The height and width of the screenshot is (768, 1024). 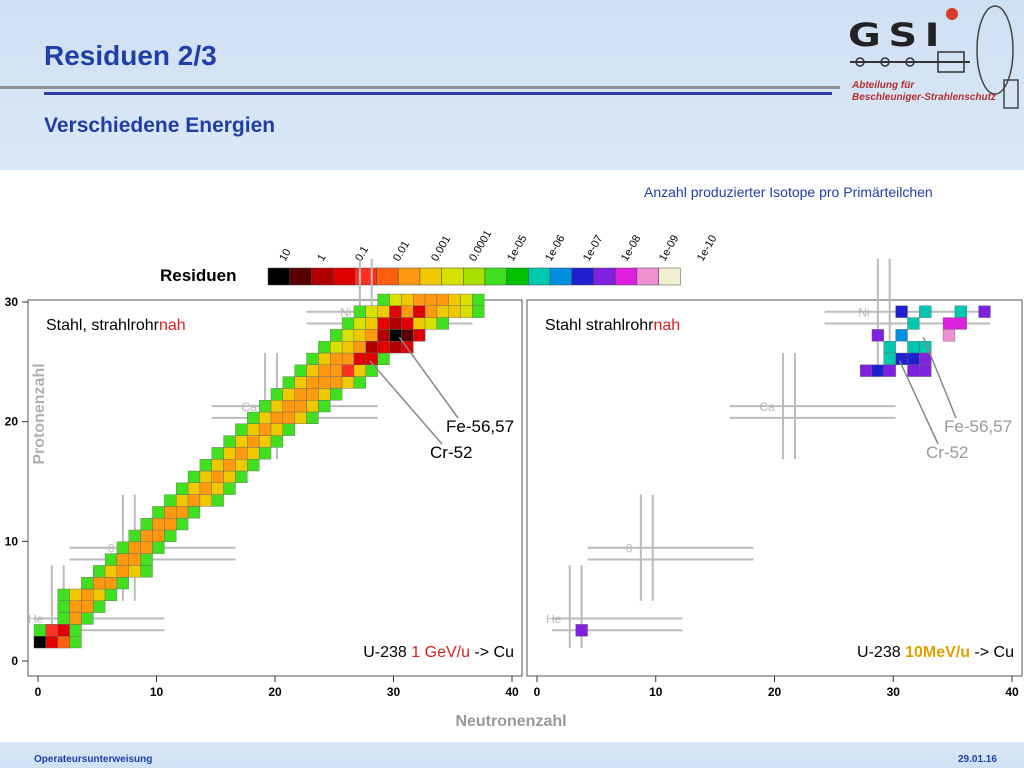 What do you see at coordinates (198, 275) in the screenshot?
I see `legend-title: Residuen` at bounding box center [198, 275].